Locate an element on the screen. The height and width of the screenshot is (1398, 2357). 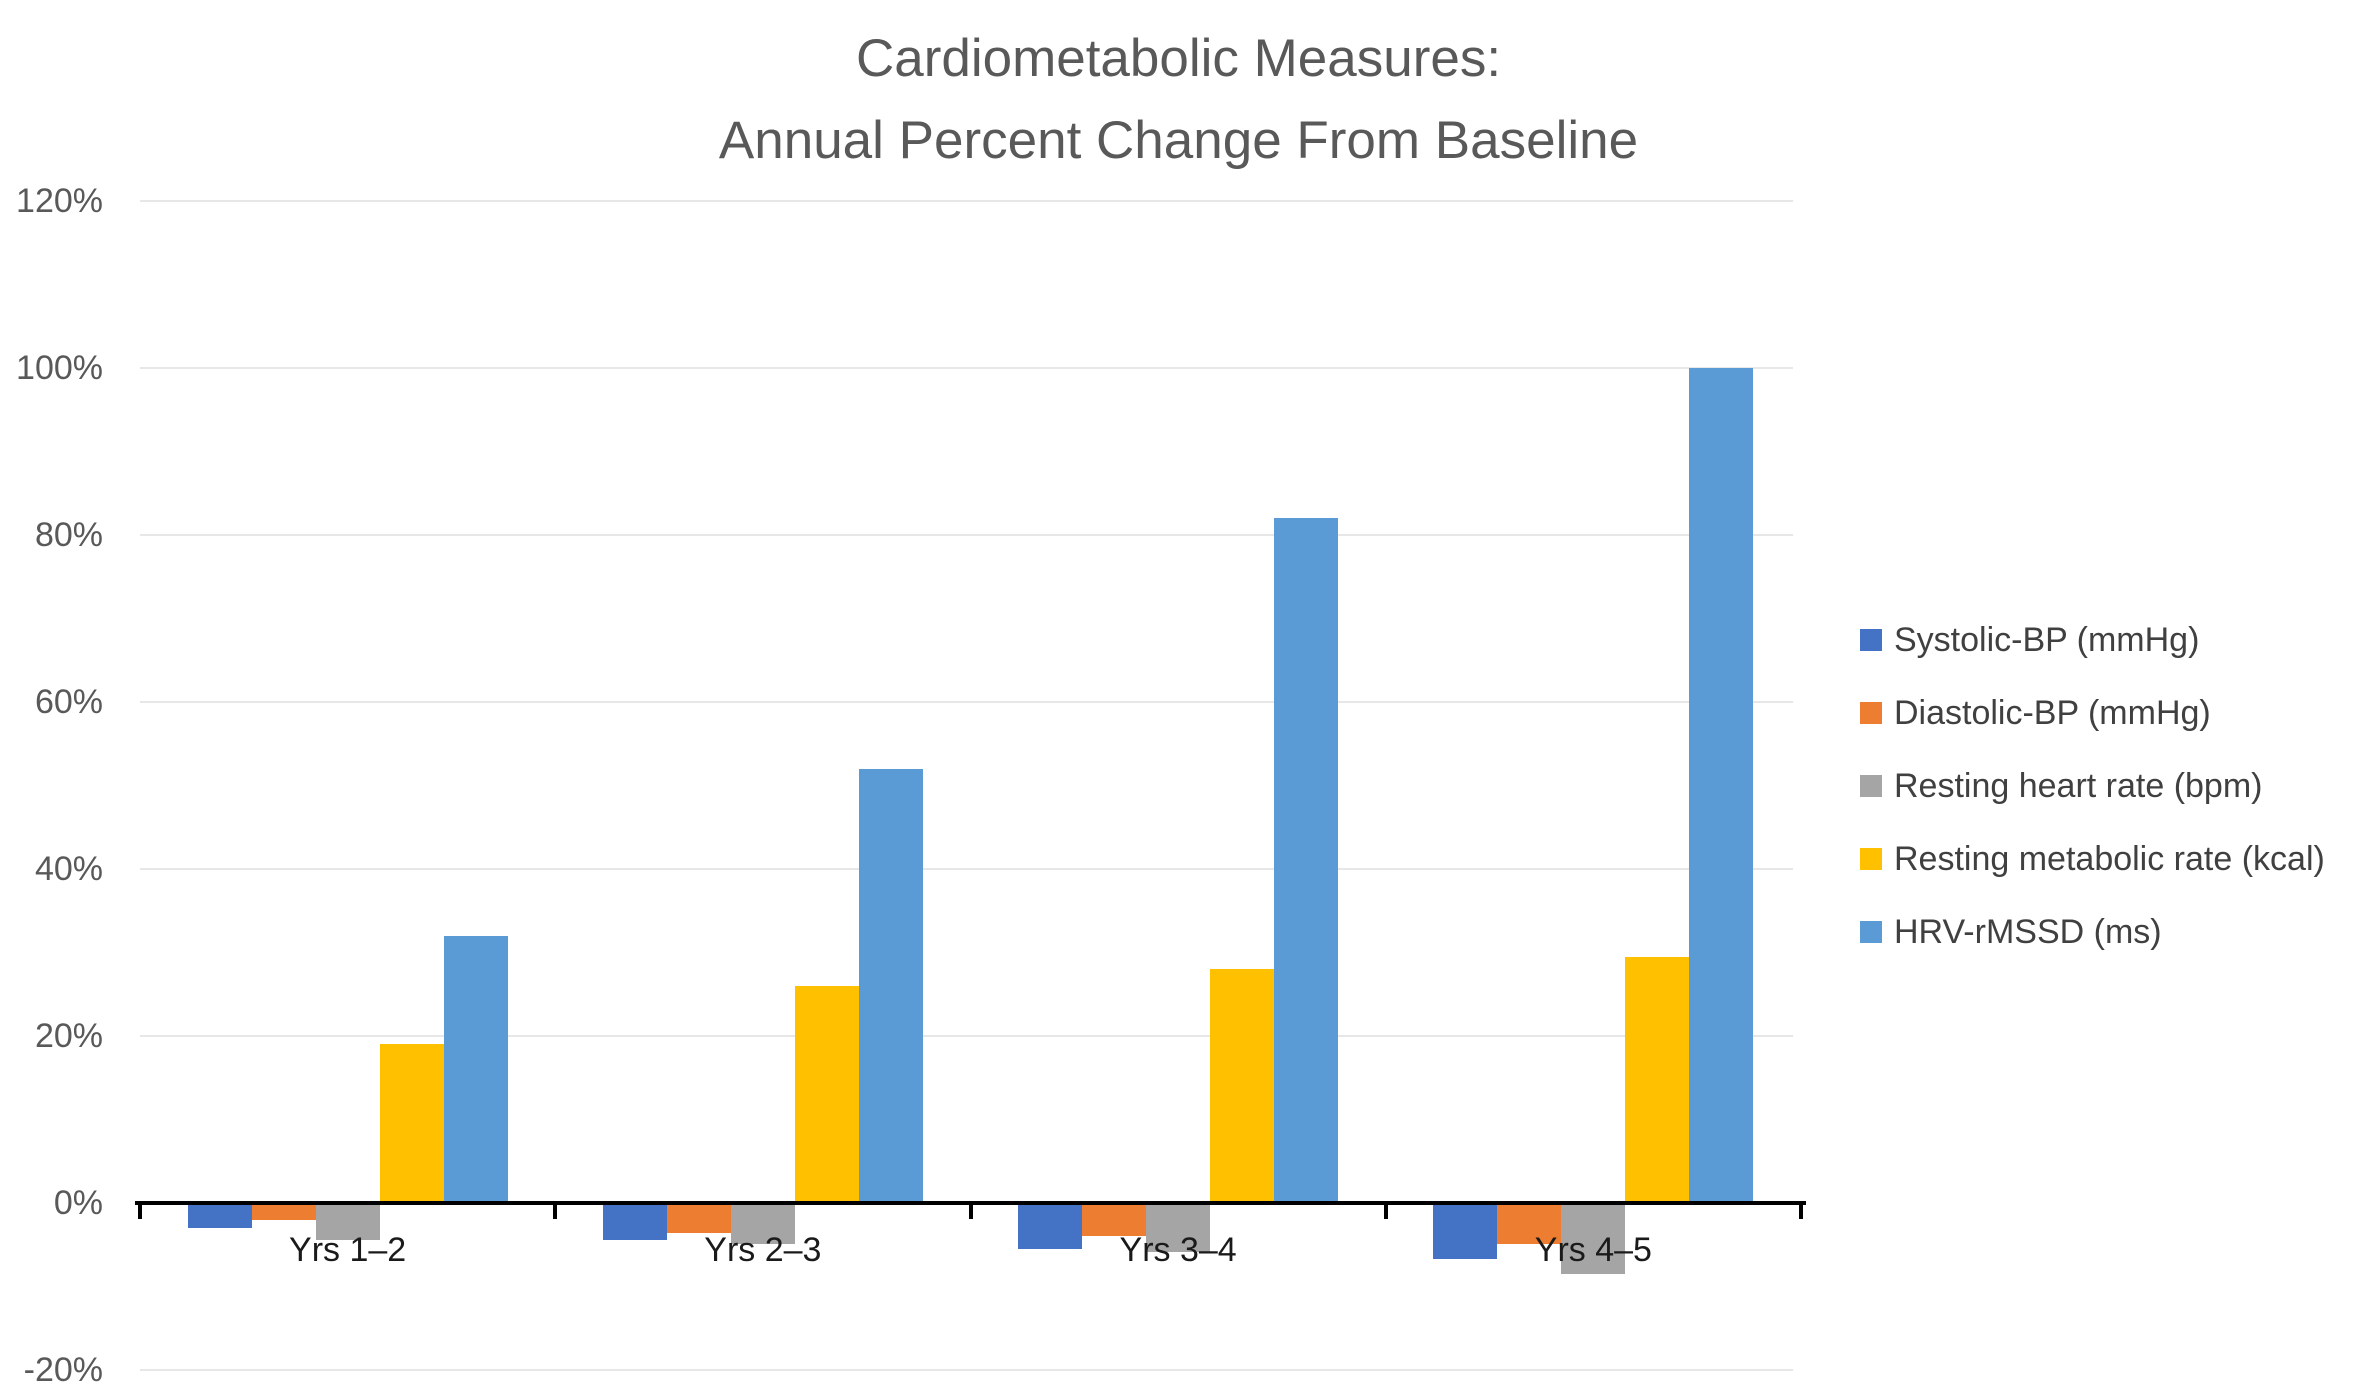
y-axis-tick-label: 100% is located at coordinates (59, 368).